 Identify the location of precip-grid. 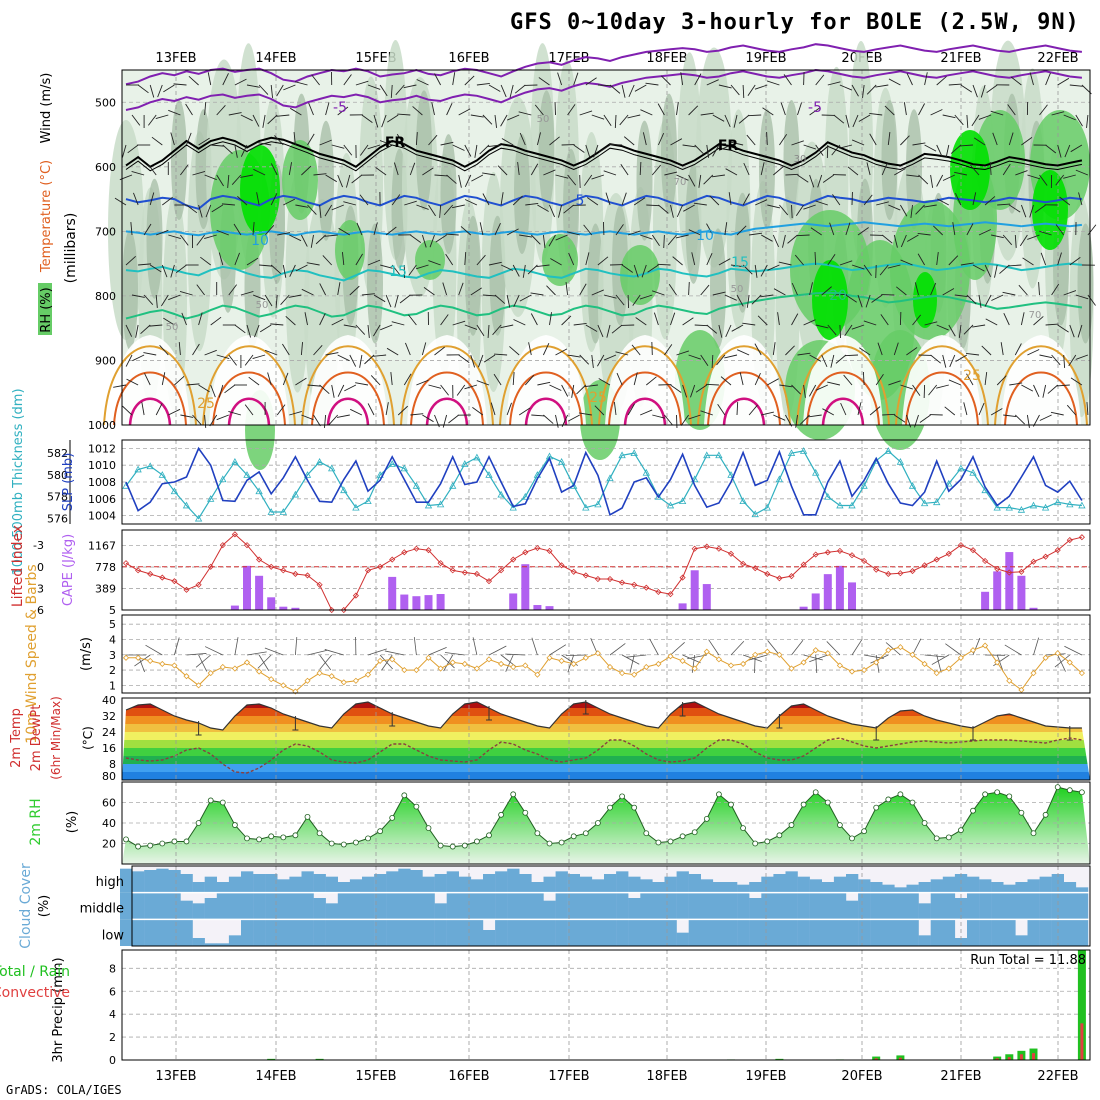
(606, 1005).